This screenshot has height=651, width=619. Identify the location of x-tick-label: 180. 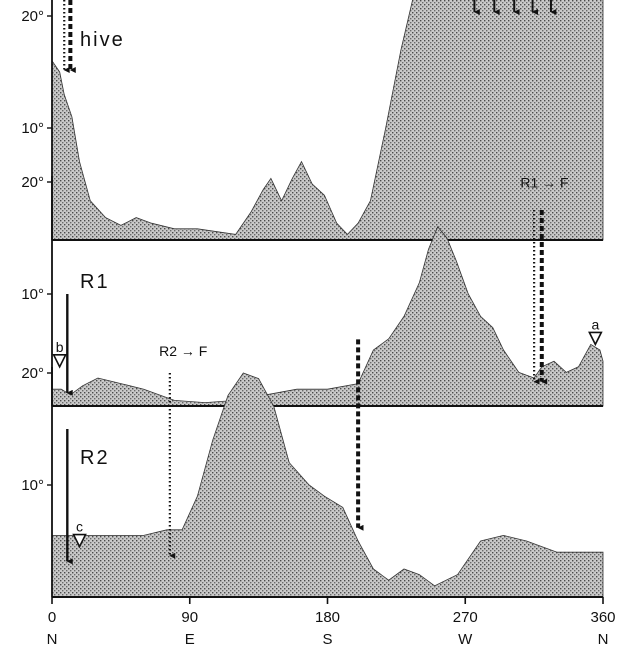
(327, 617).